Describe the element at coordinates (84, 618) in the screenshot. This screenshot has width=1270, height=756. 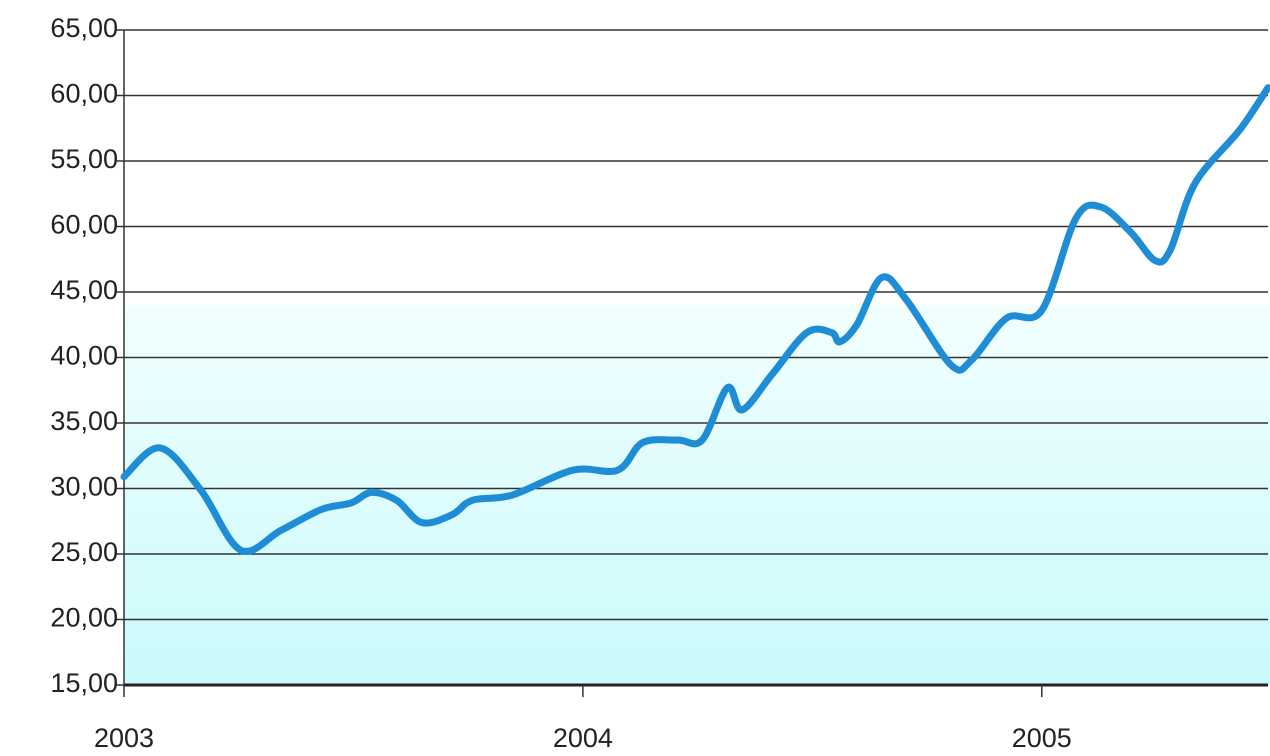
I see `y-tick-label: 20,00` at that location.